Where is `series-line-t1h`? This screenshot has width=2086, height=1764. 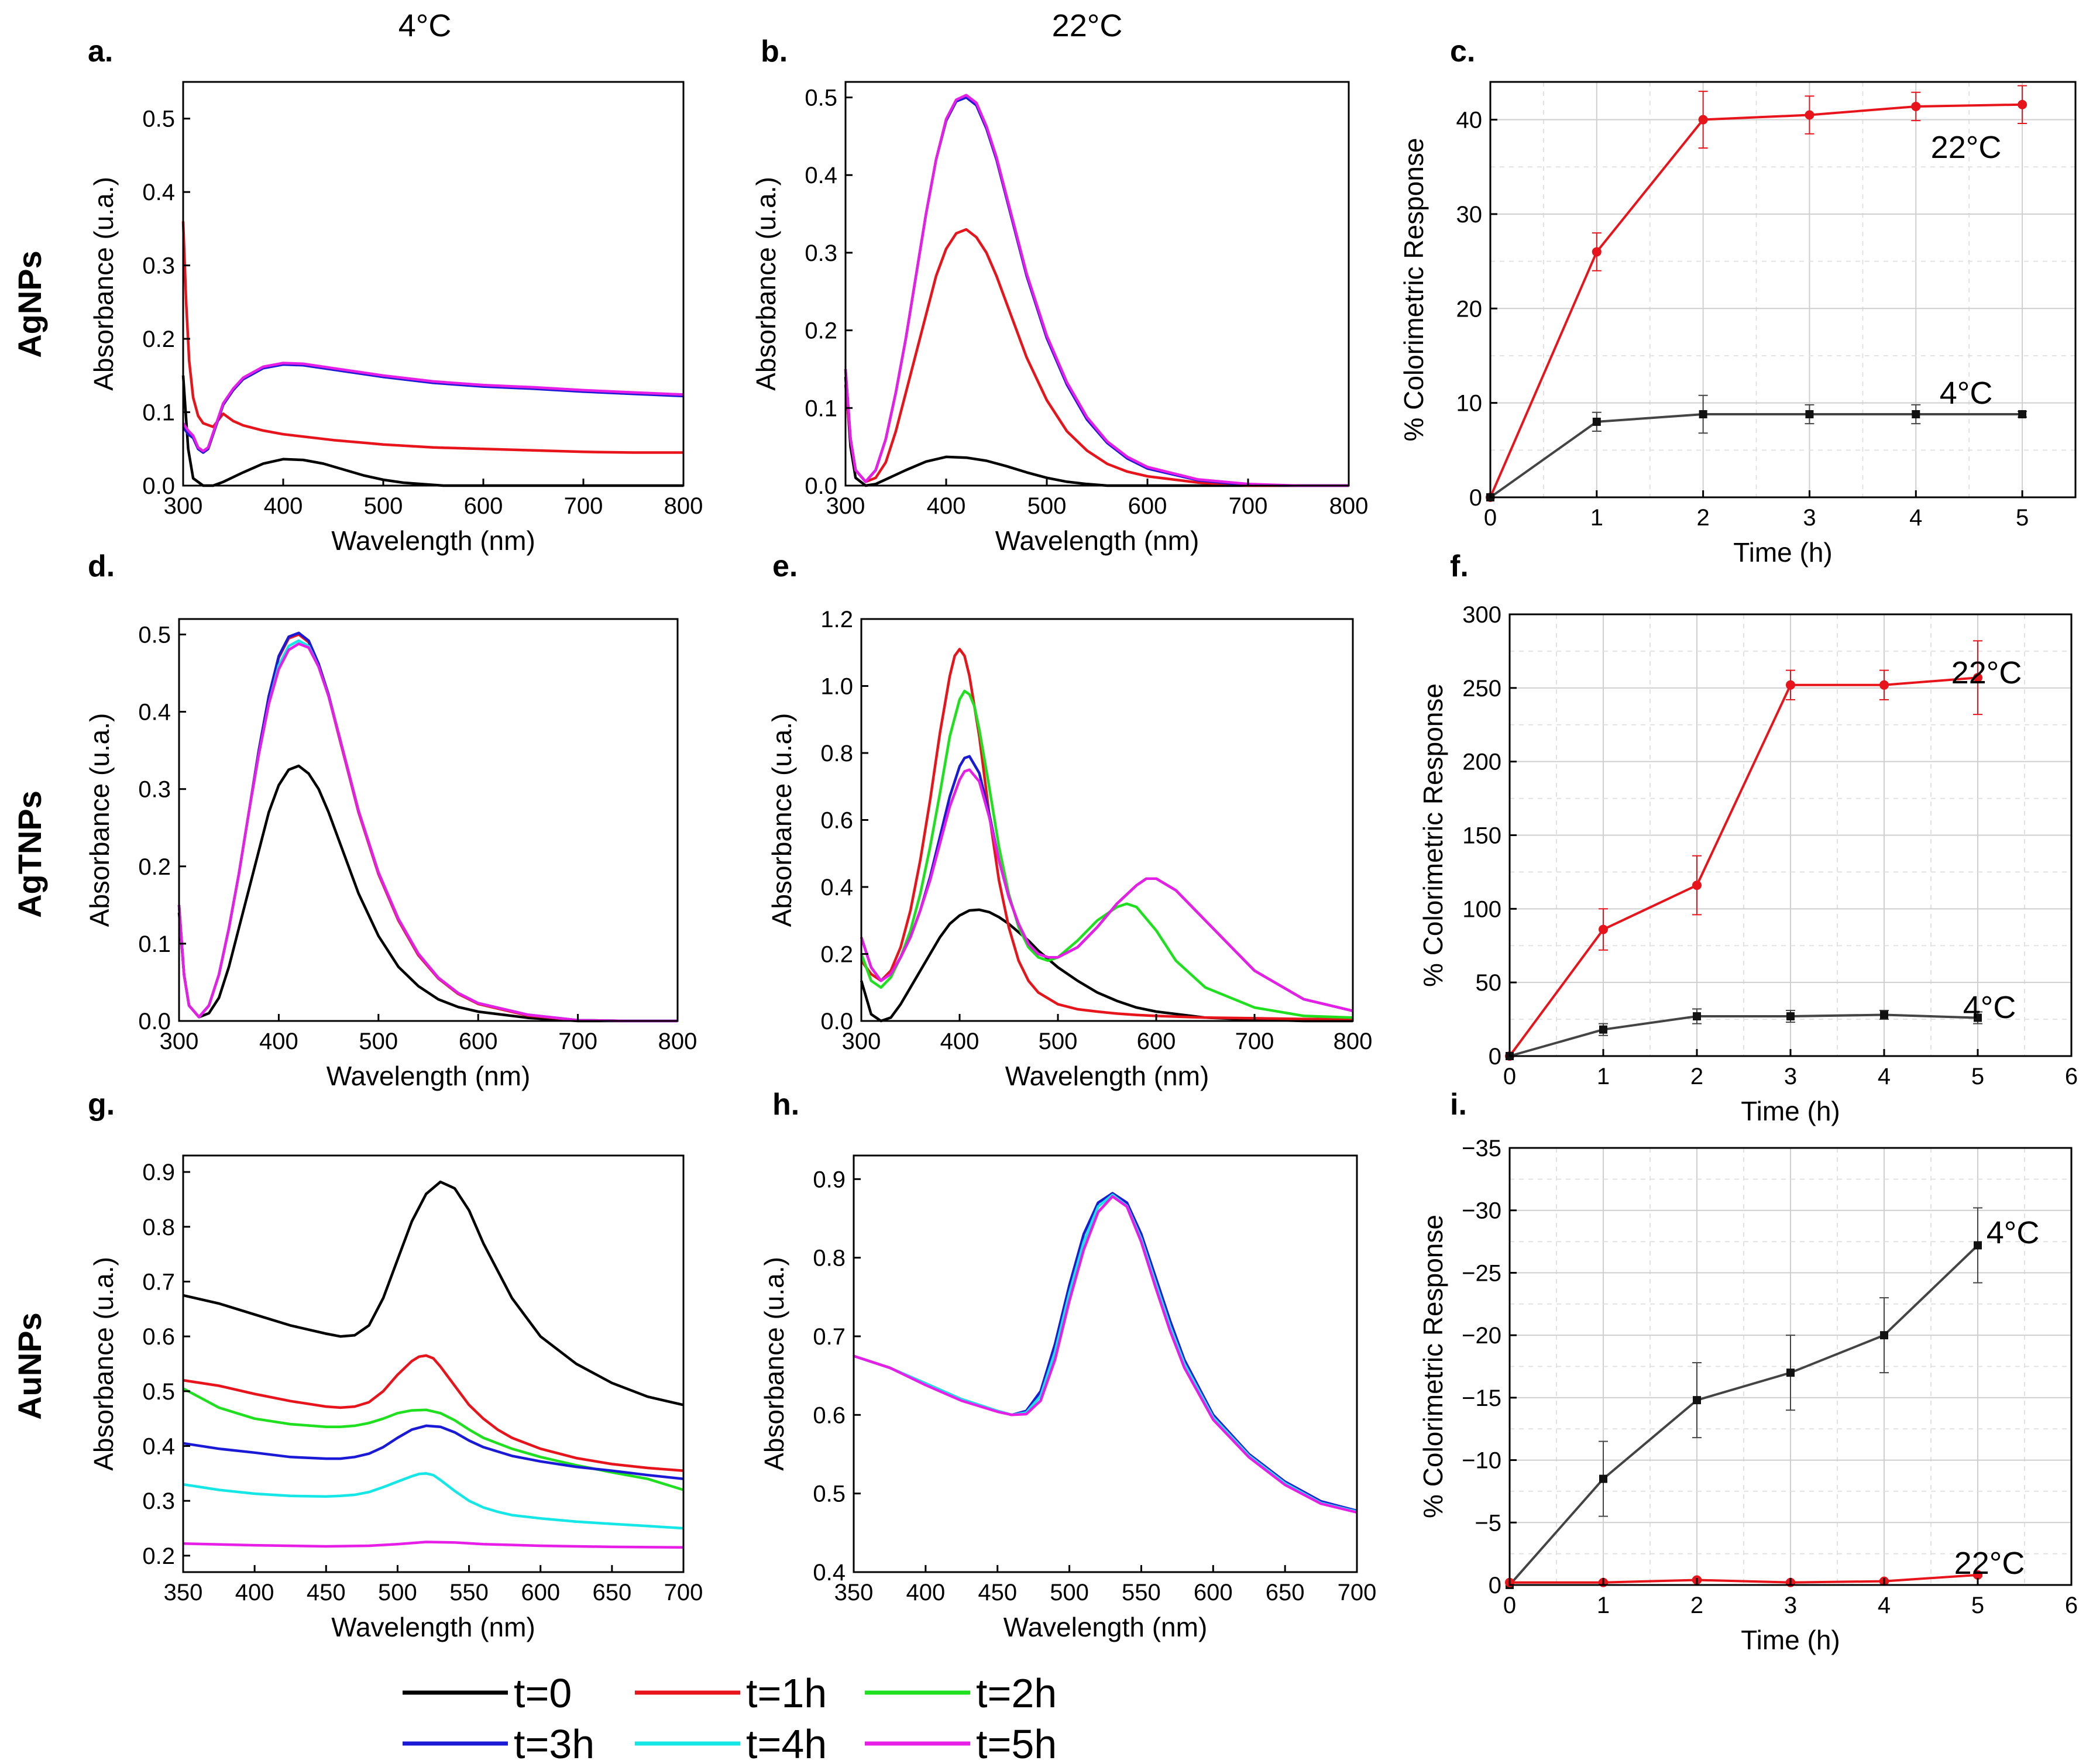
series-line-t1h is located at coordinates (1106, 835).